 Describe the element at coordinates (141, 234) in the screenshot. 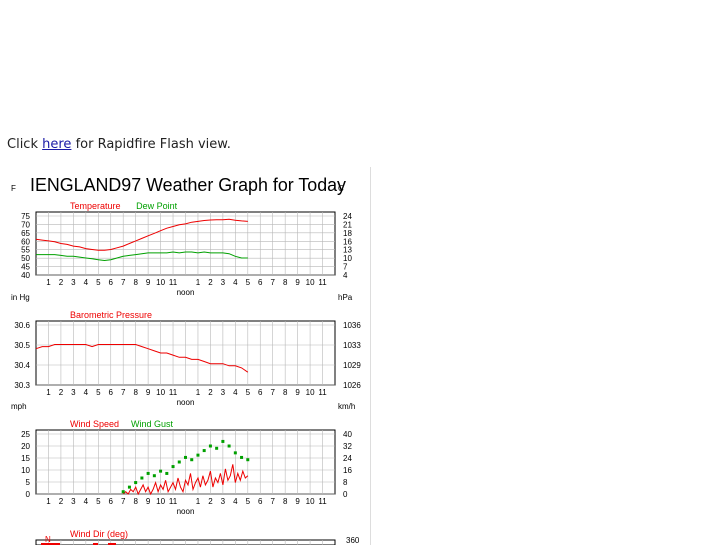

I see `series-line-temperature` at that location.